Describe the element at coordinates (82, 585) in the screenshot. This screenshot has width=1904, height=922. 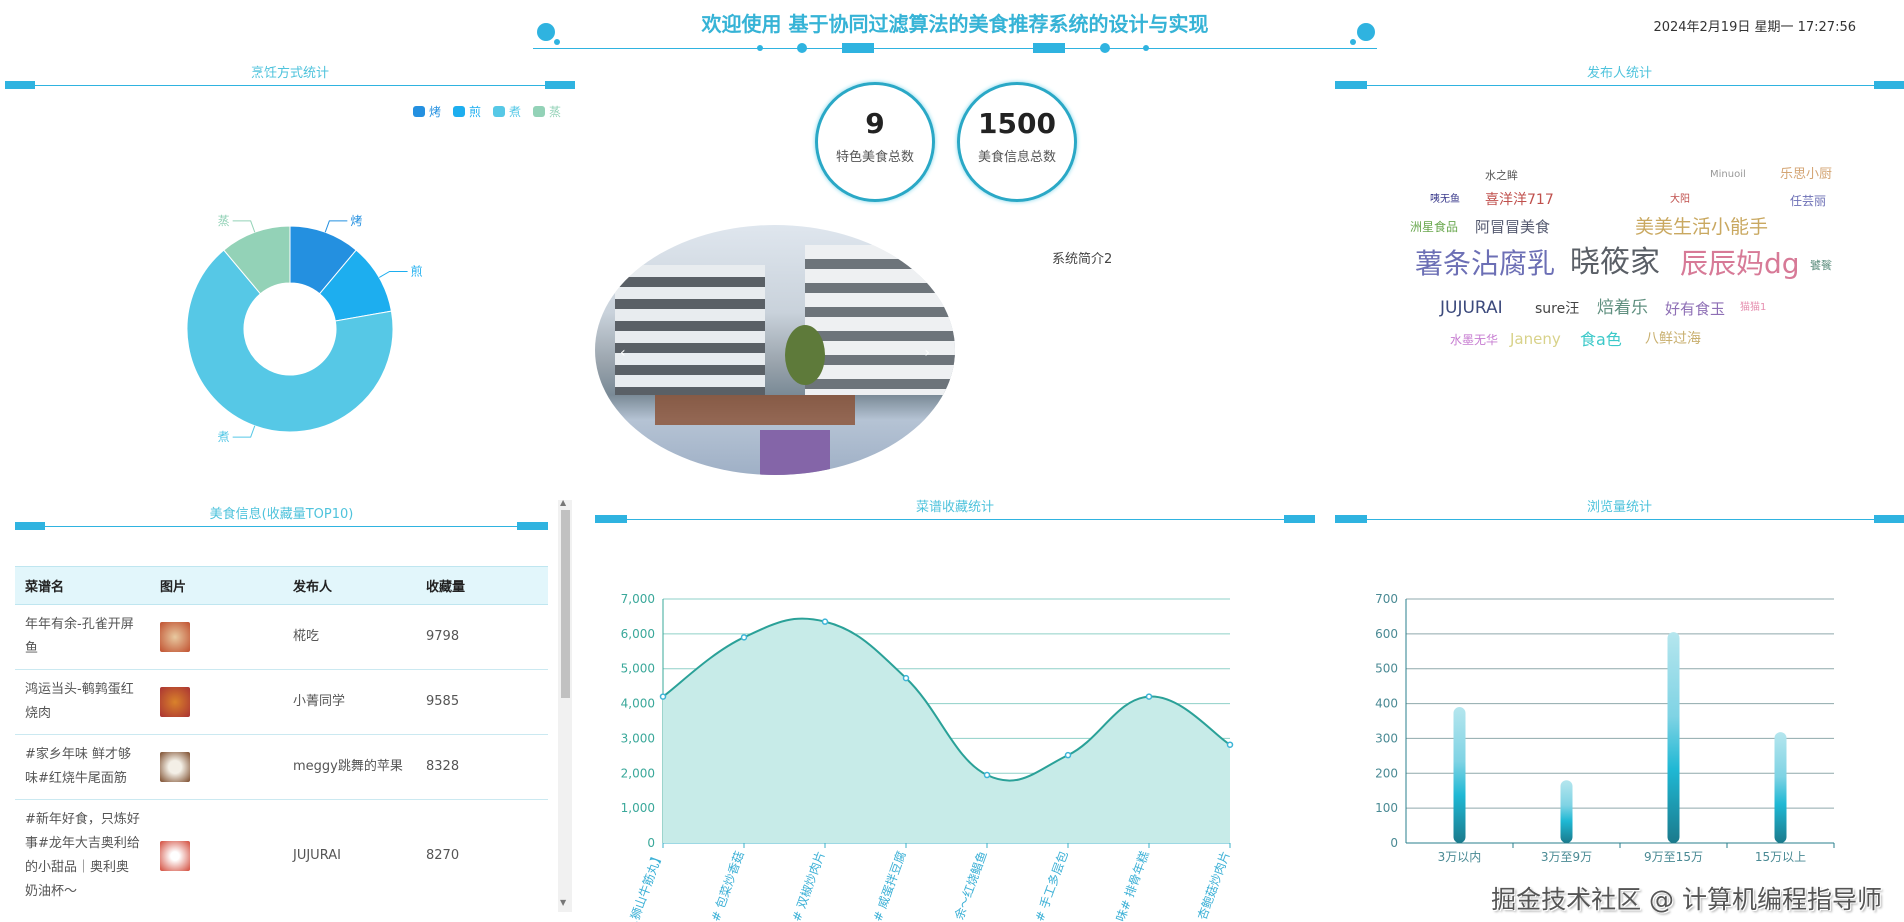
I see `col-name: 菜谱名` at that location.